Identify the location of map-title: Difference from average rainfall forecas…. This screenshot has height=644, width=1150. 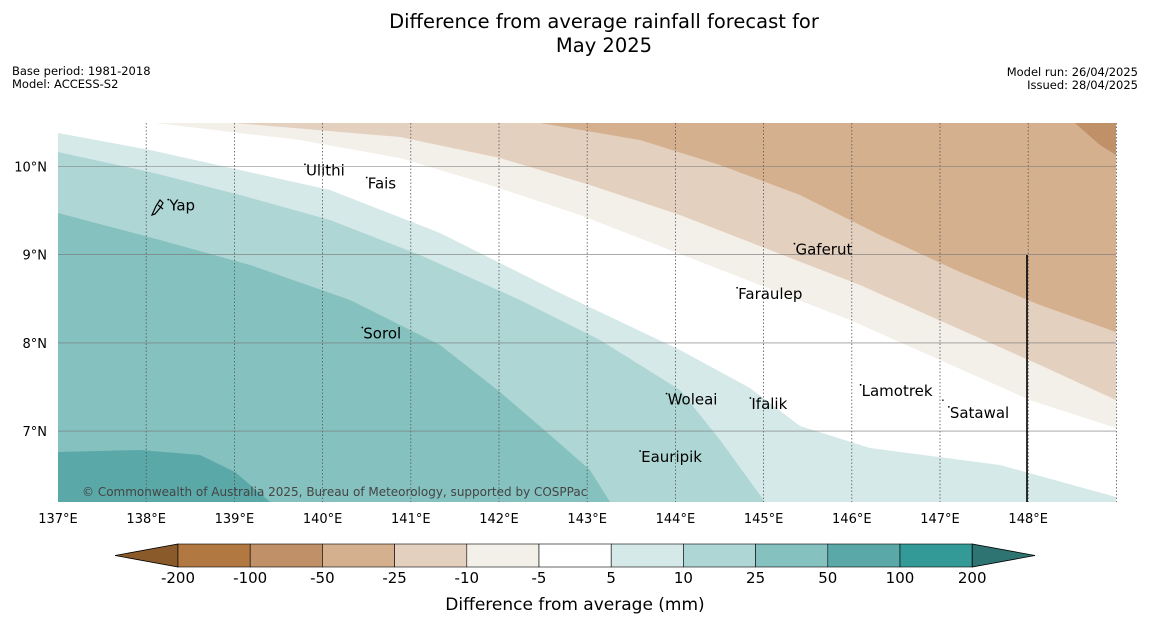
(575, 34).